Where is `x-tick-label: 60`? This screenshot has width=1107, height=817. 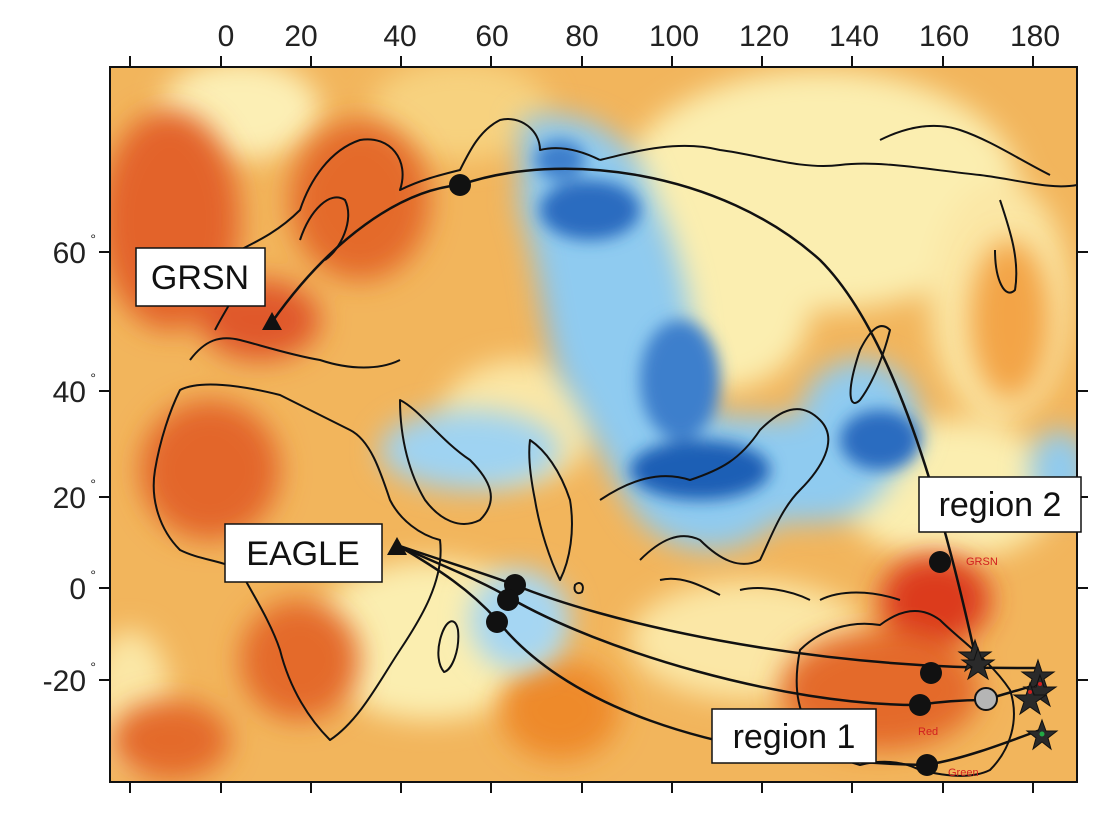
x-tick-label: 60 is located at coordinates (491, 36).